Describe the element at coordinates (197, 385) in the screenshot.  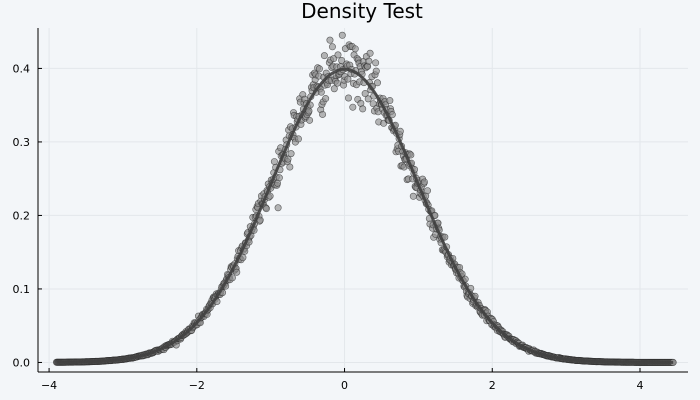
I see `x-tick-label: −2` at that location.